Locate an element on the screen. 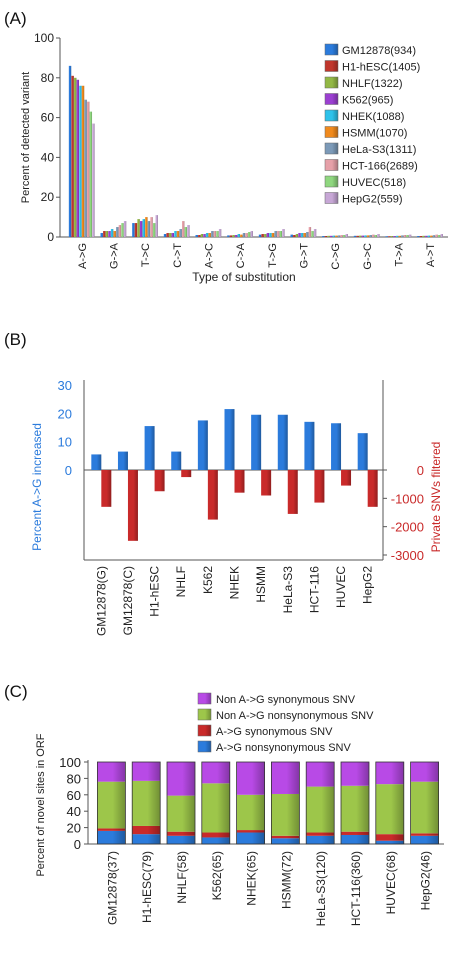 The height and width of the screenshot is (961, 460). a-x-tick-label: T->G is located at coordinates (273, 255).